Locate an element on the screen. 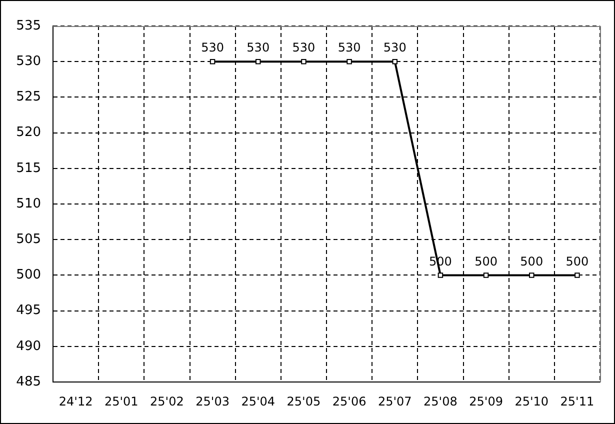 This screenshot has height=424, width=615. y-tick-label: 535 is located at coordinates (28, 26).